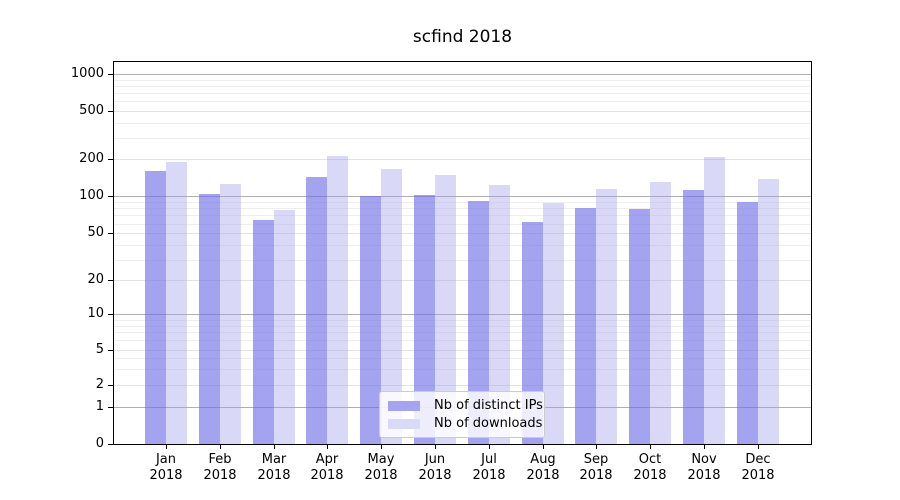  I want to click on x-tick-label: Dec 2018, so click(758, 468).